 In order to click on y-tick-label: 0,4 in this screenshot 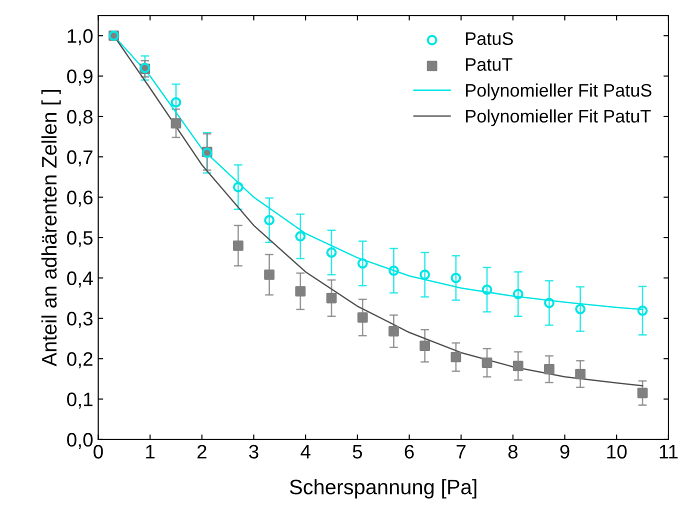, I will do `click(80, 279)`.